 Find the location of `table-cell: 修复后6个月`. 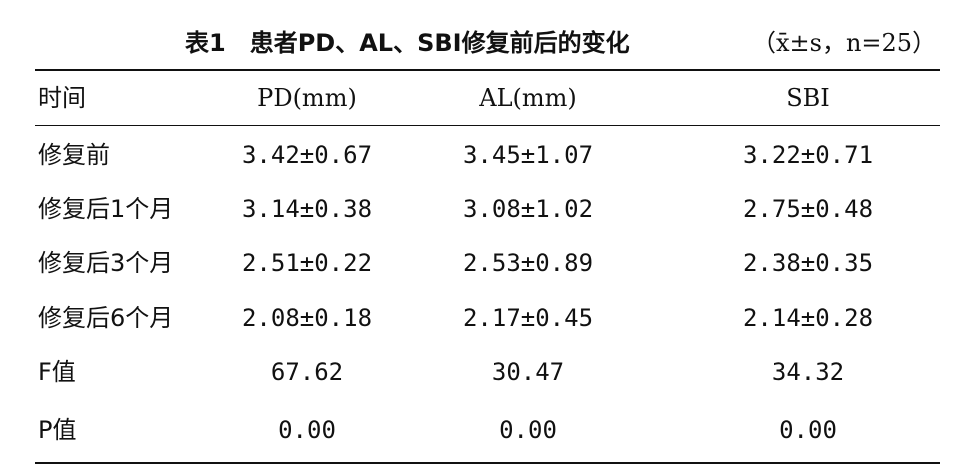

table-cell: 修复后6个月 is located at coordinates (106, 318).